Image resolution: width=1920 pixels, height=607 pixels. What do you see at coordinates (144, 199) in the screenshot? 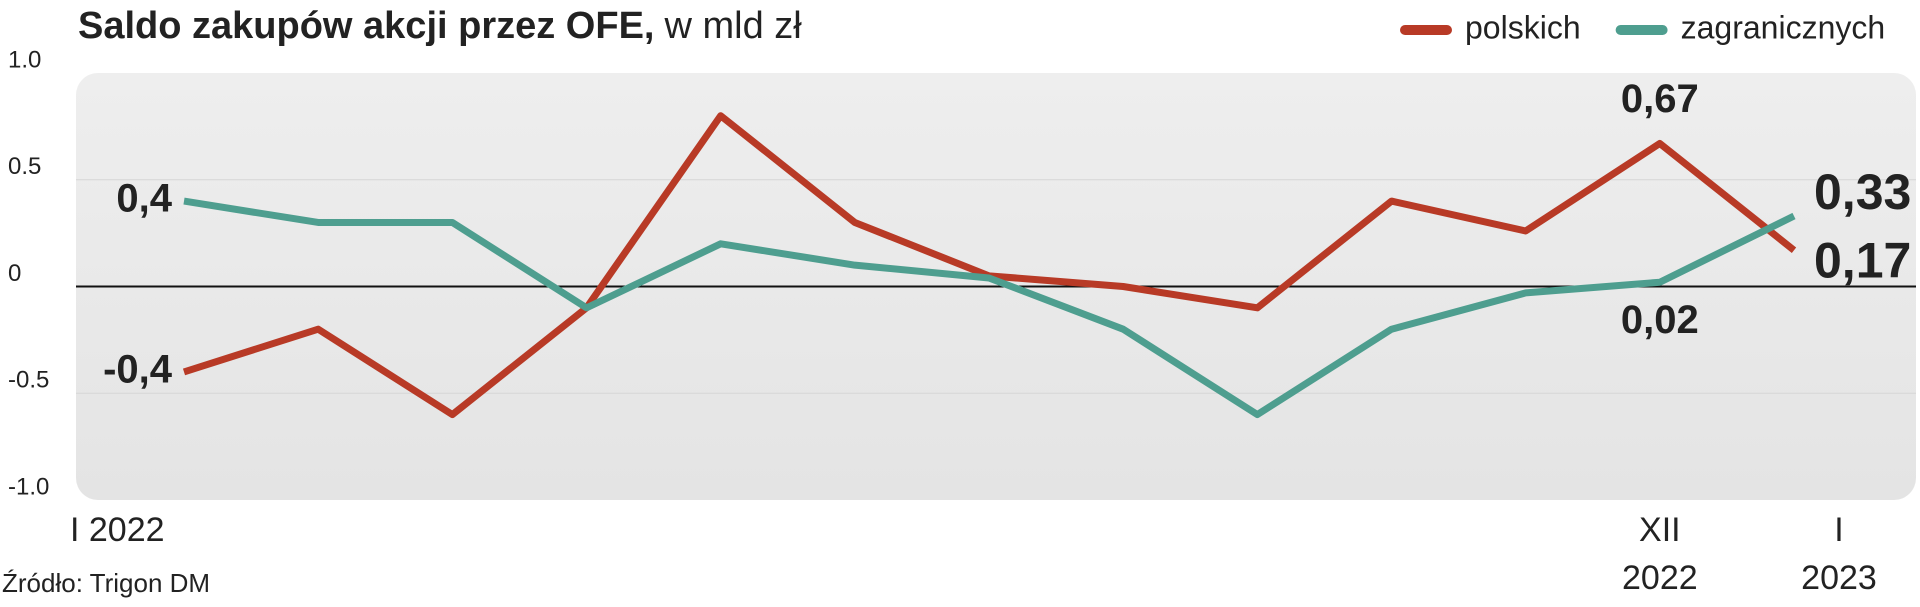
I see `value-label: 0,4` at bounding box center [144, 199].